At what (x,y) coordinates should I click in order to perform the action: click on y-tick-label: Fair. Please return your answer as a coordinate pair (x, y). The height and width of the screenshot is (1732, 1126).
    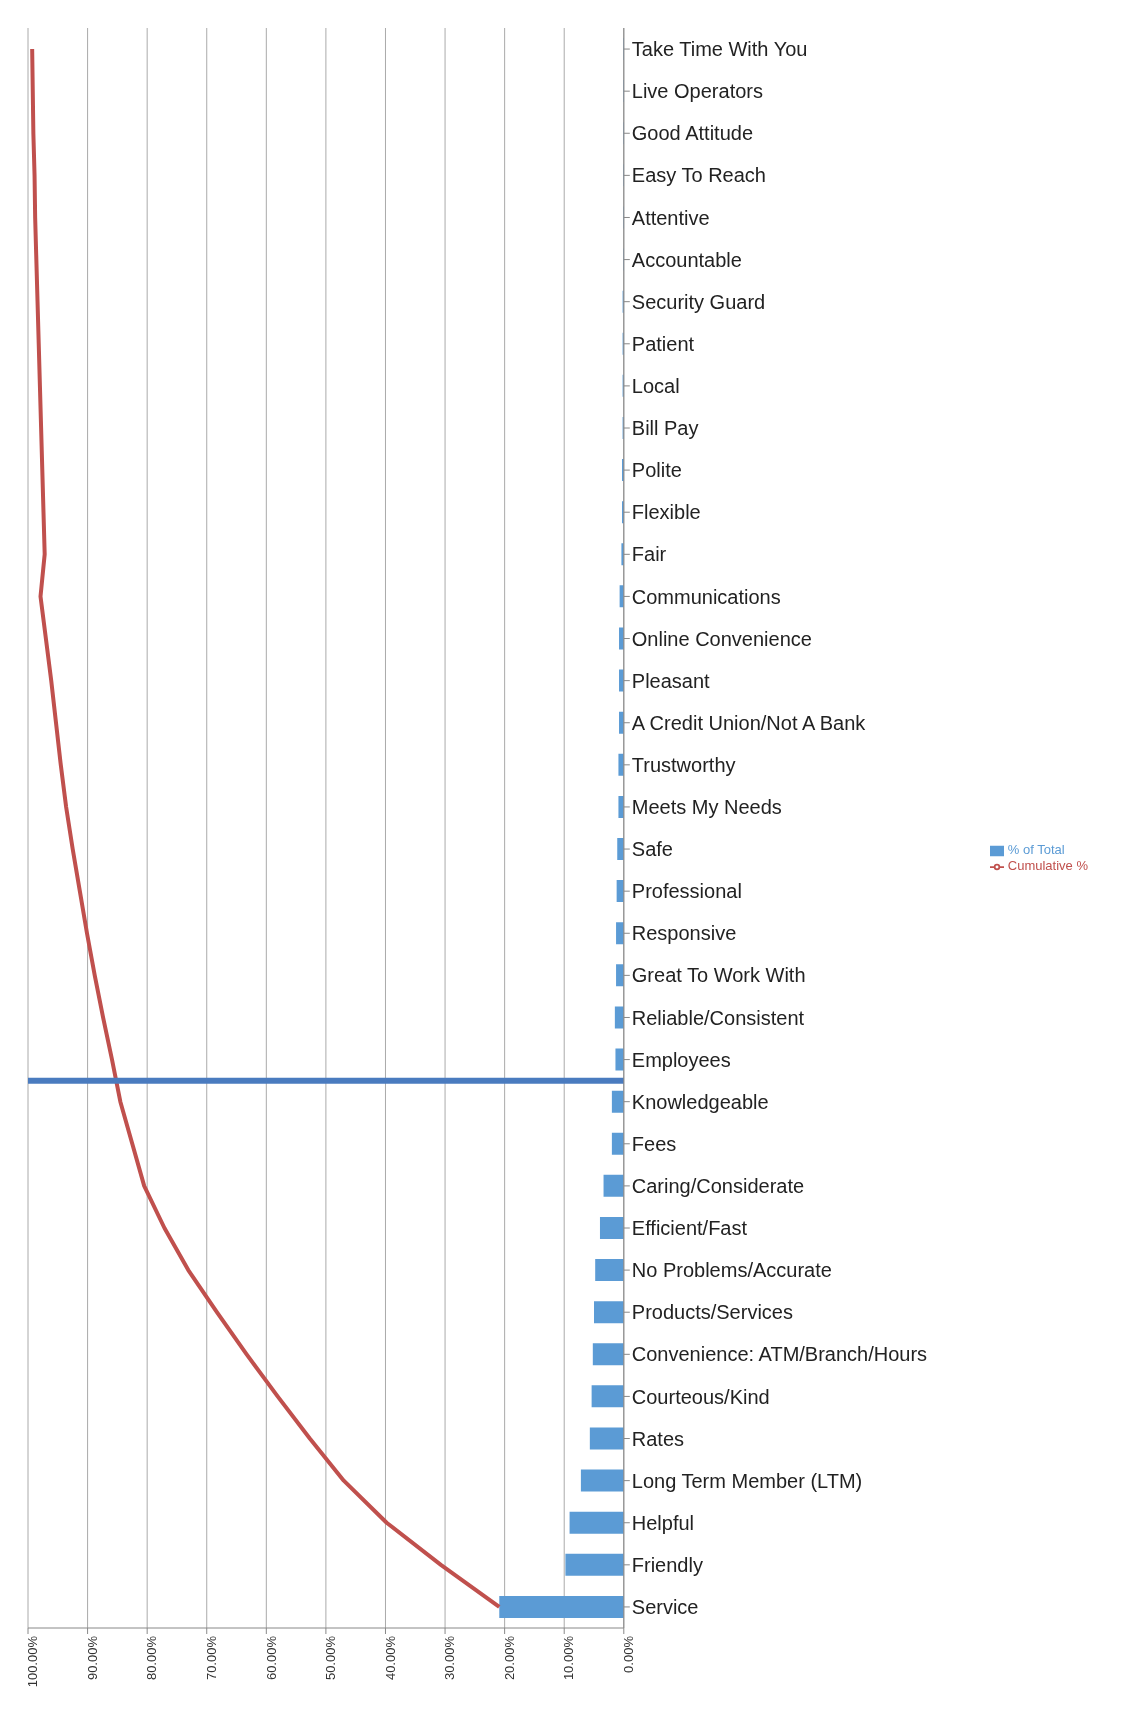
    Looking at the image, I should click on (649, 554).